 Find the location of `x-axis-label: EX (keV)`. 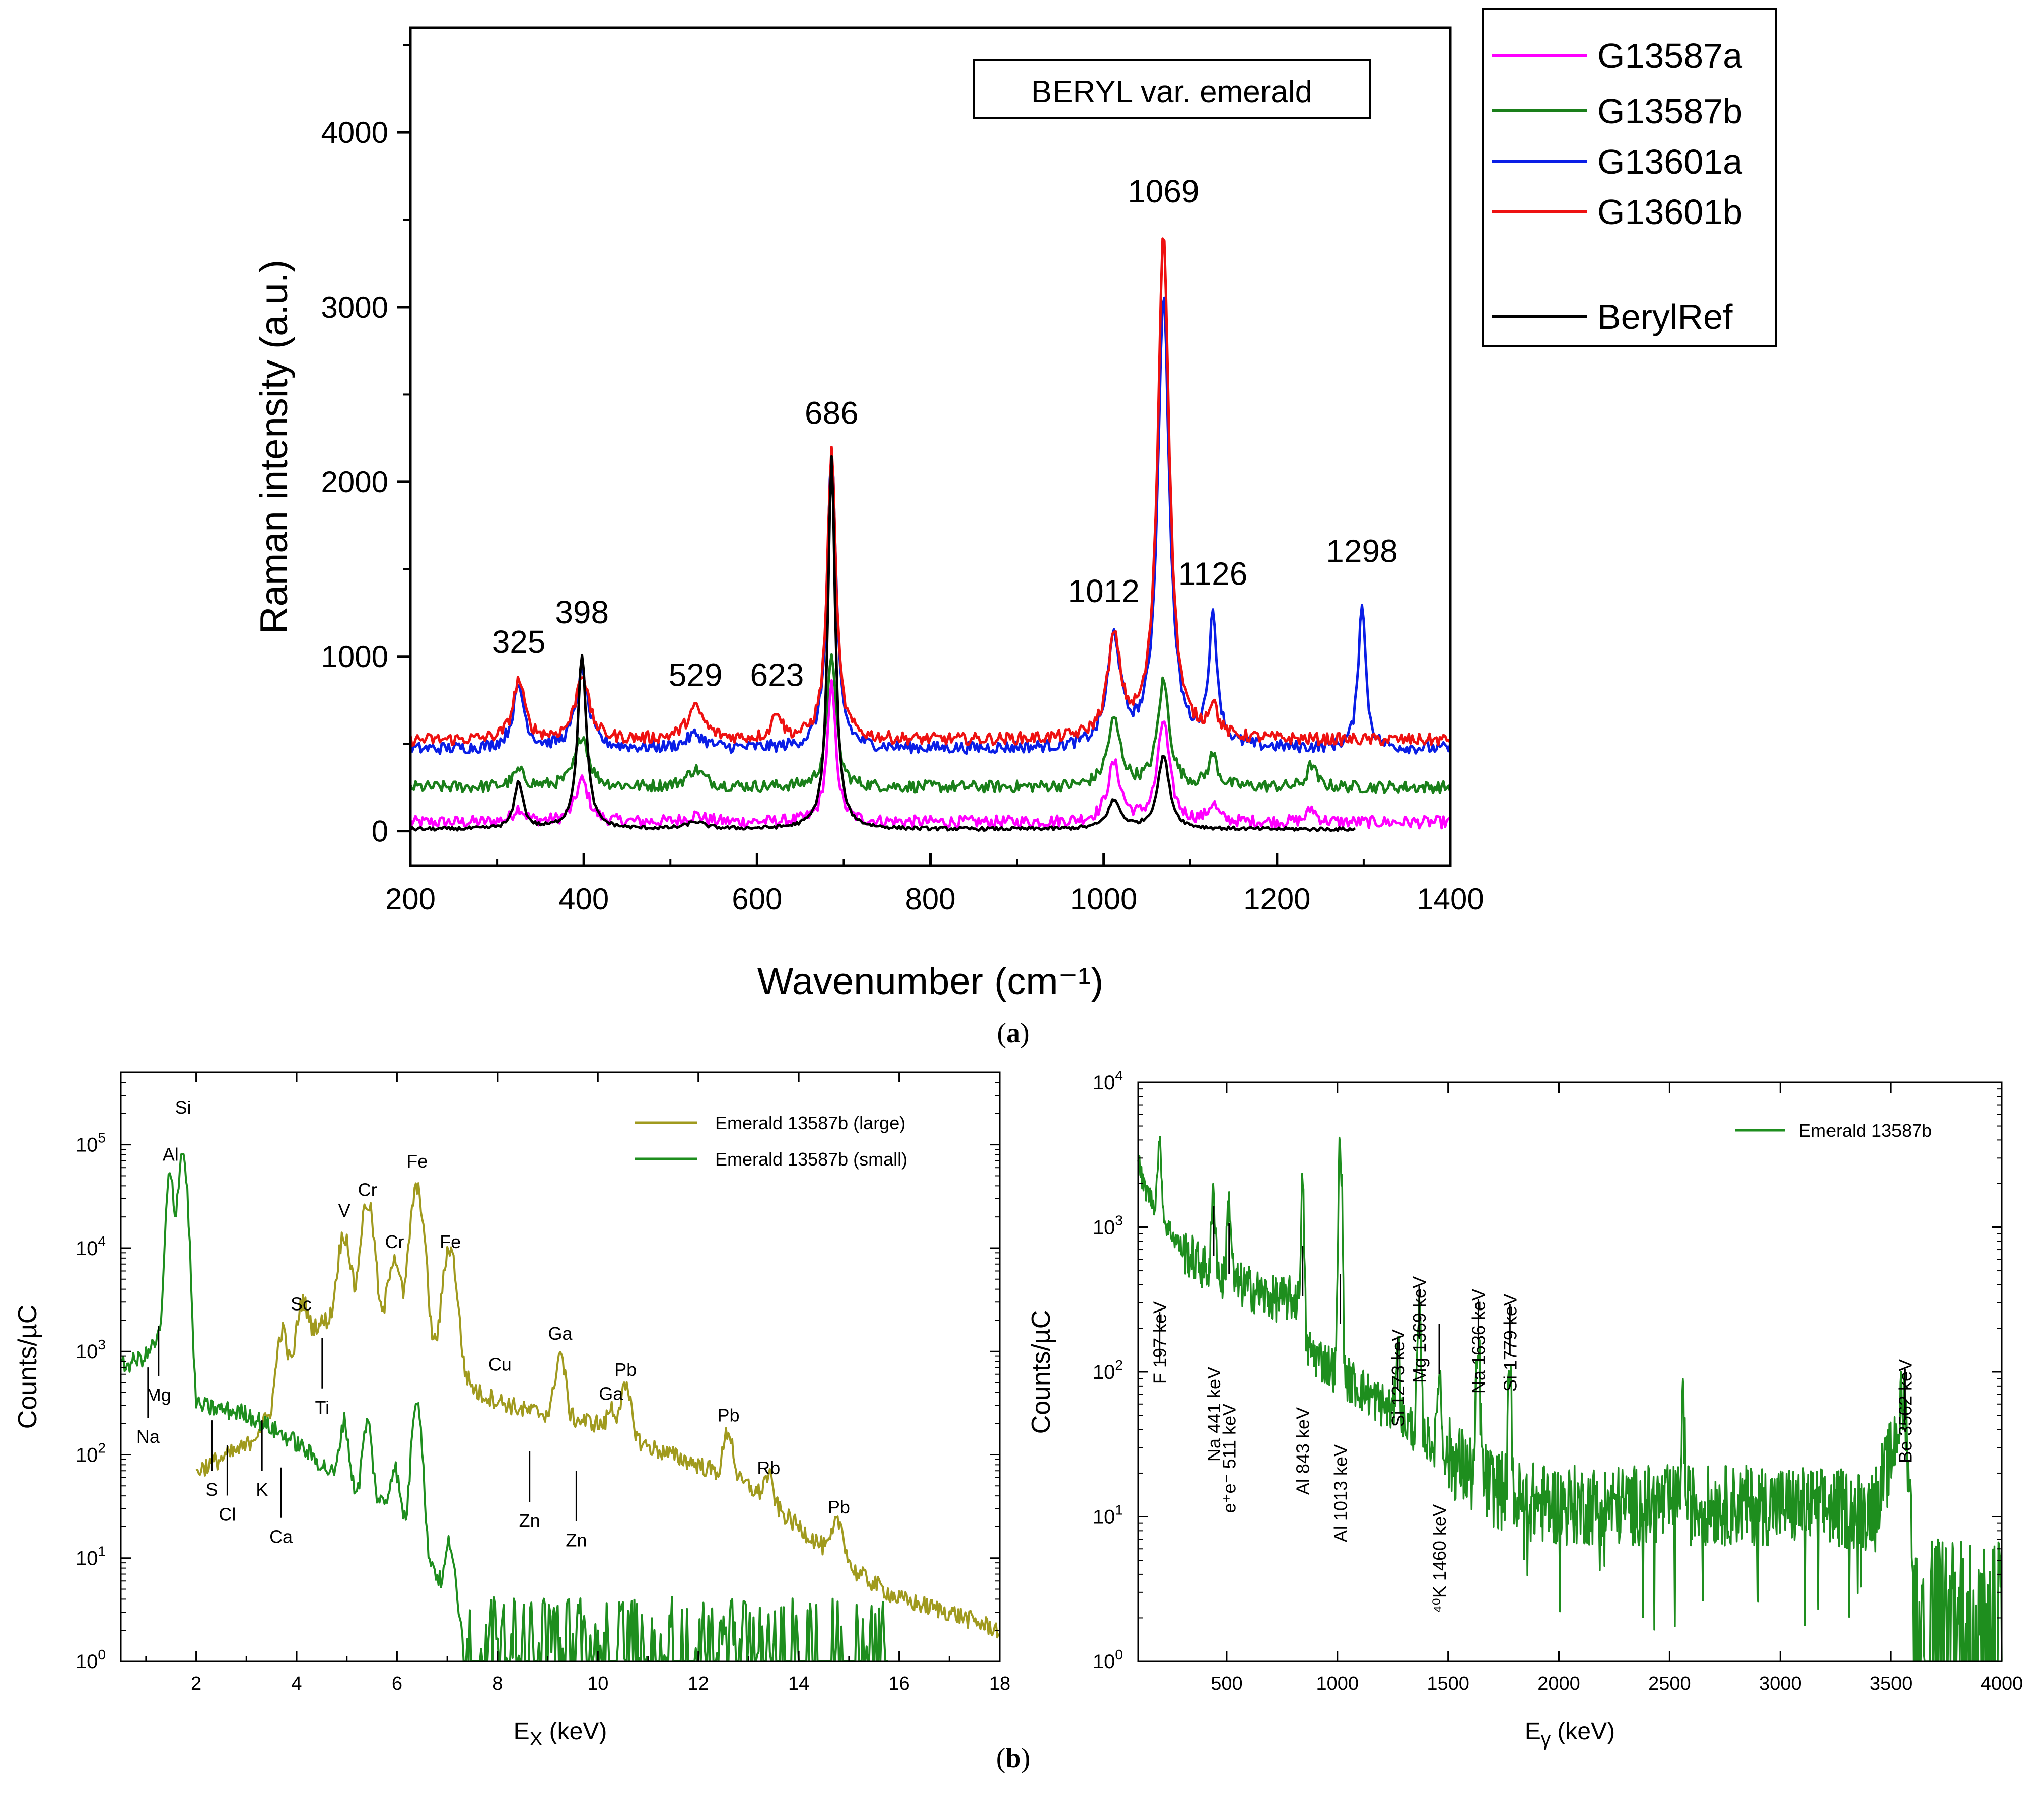

x-axis-label: EX (keV) is located at coordinates (561, 1734).